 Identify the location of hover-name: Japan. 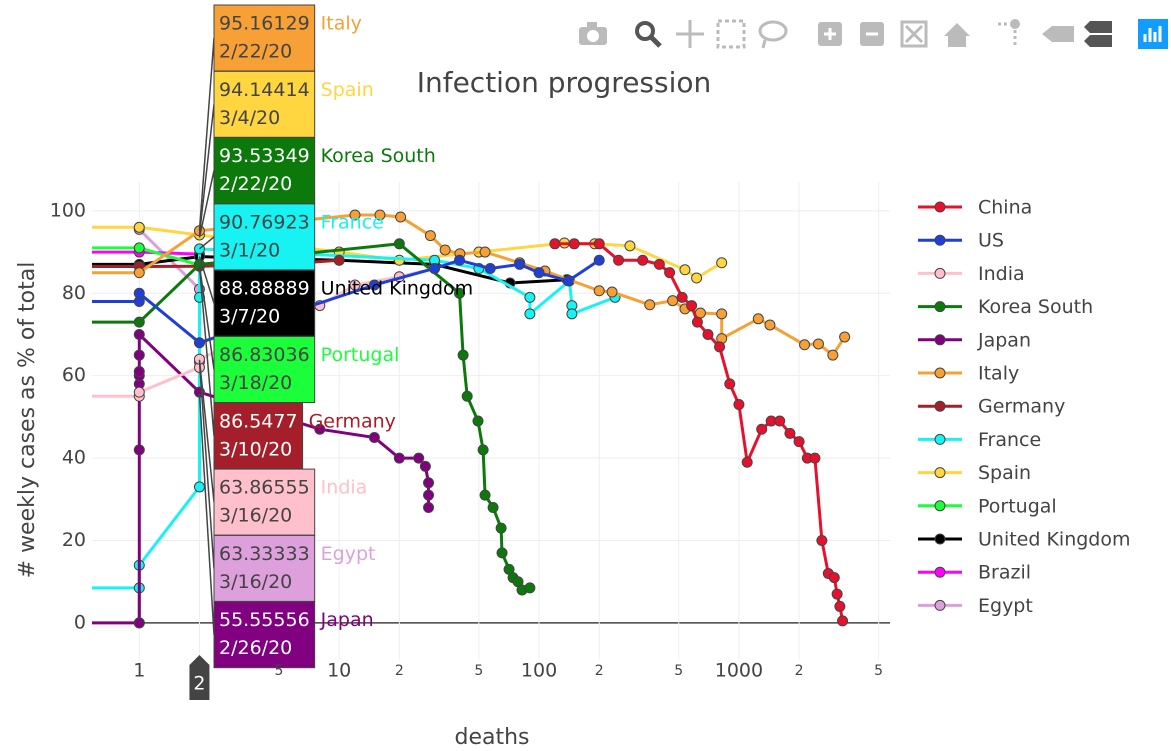
(347, 620).